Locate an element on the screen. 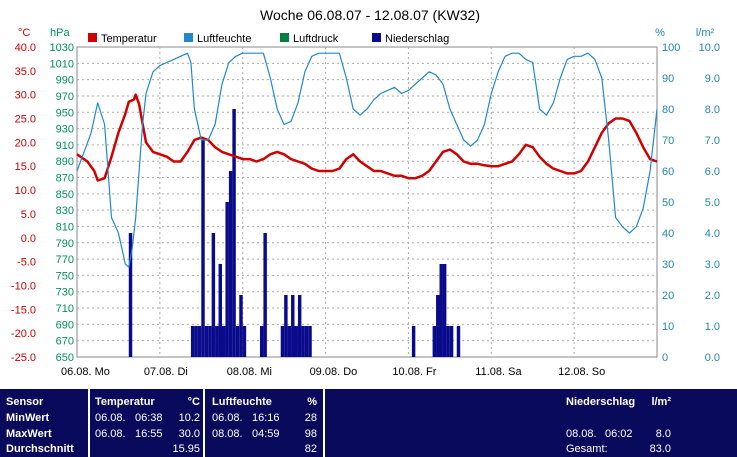 The width and height of the screenshot is (737, 457). y-tick-label: 10 is located at coordinates (668, 327).